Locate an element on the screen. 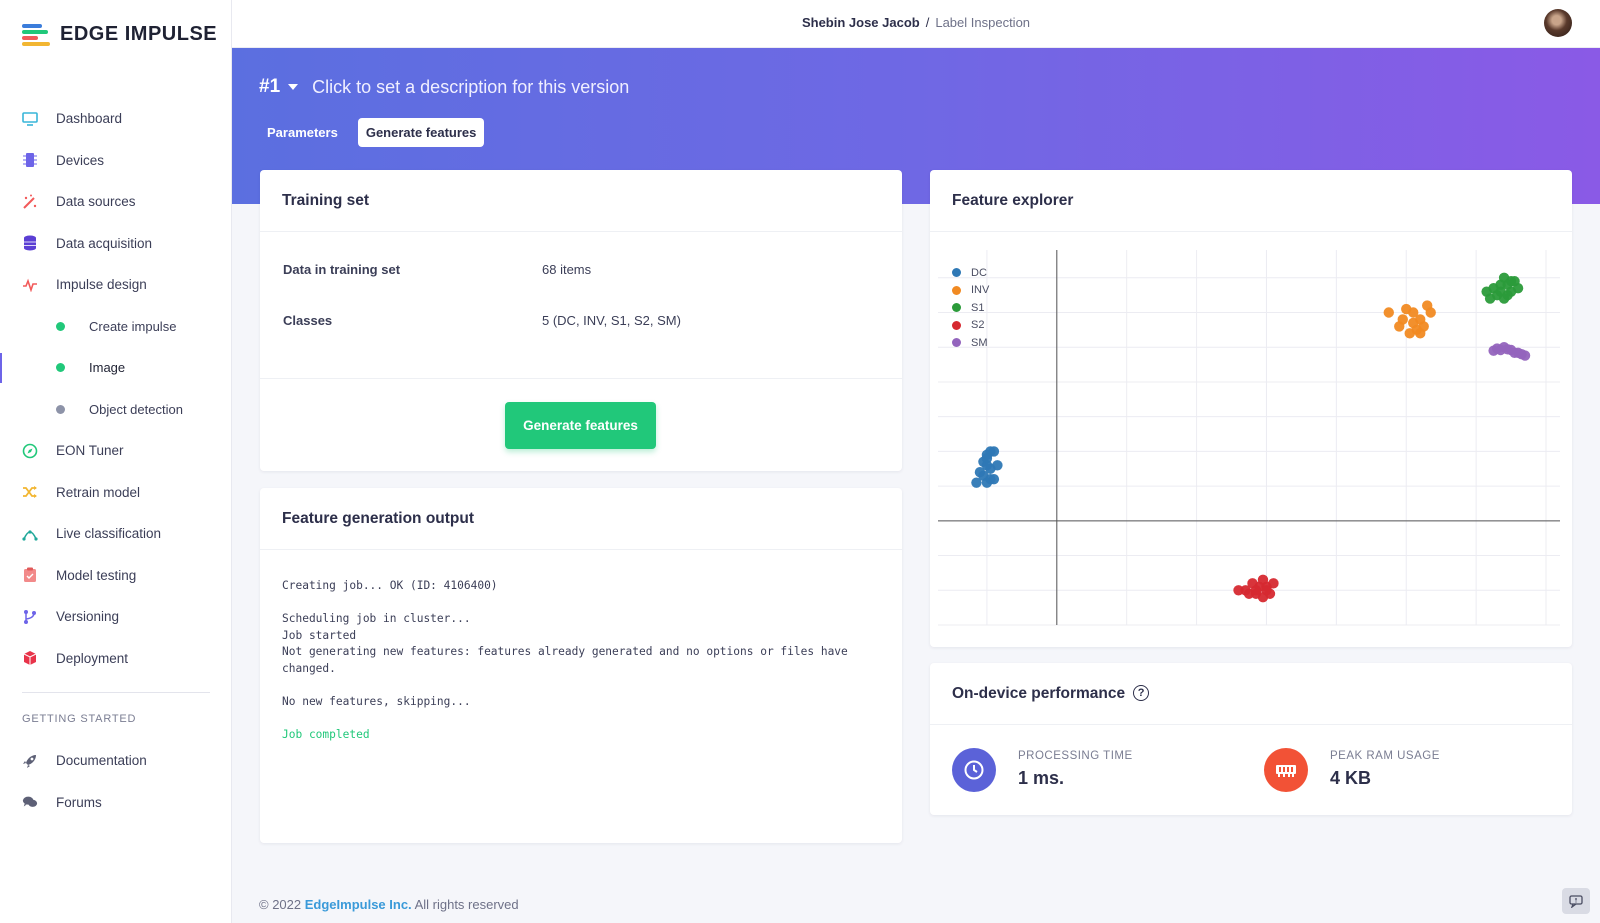  logo: EDGE IMPULSE is located at coordinates (119, 34).